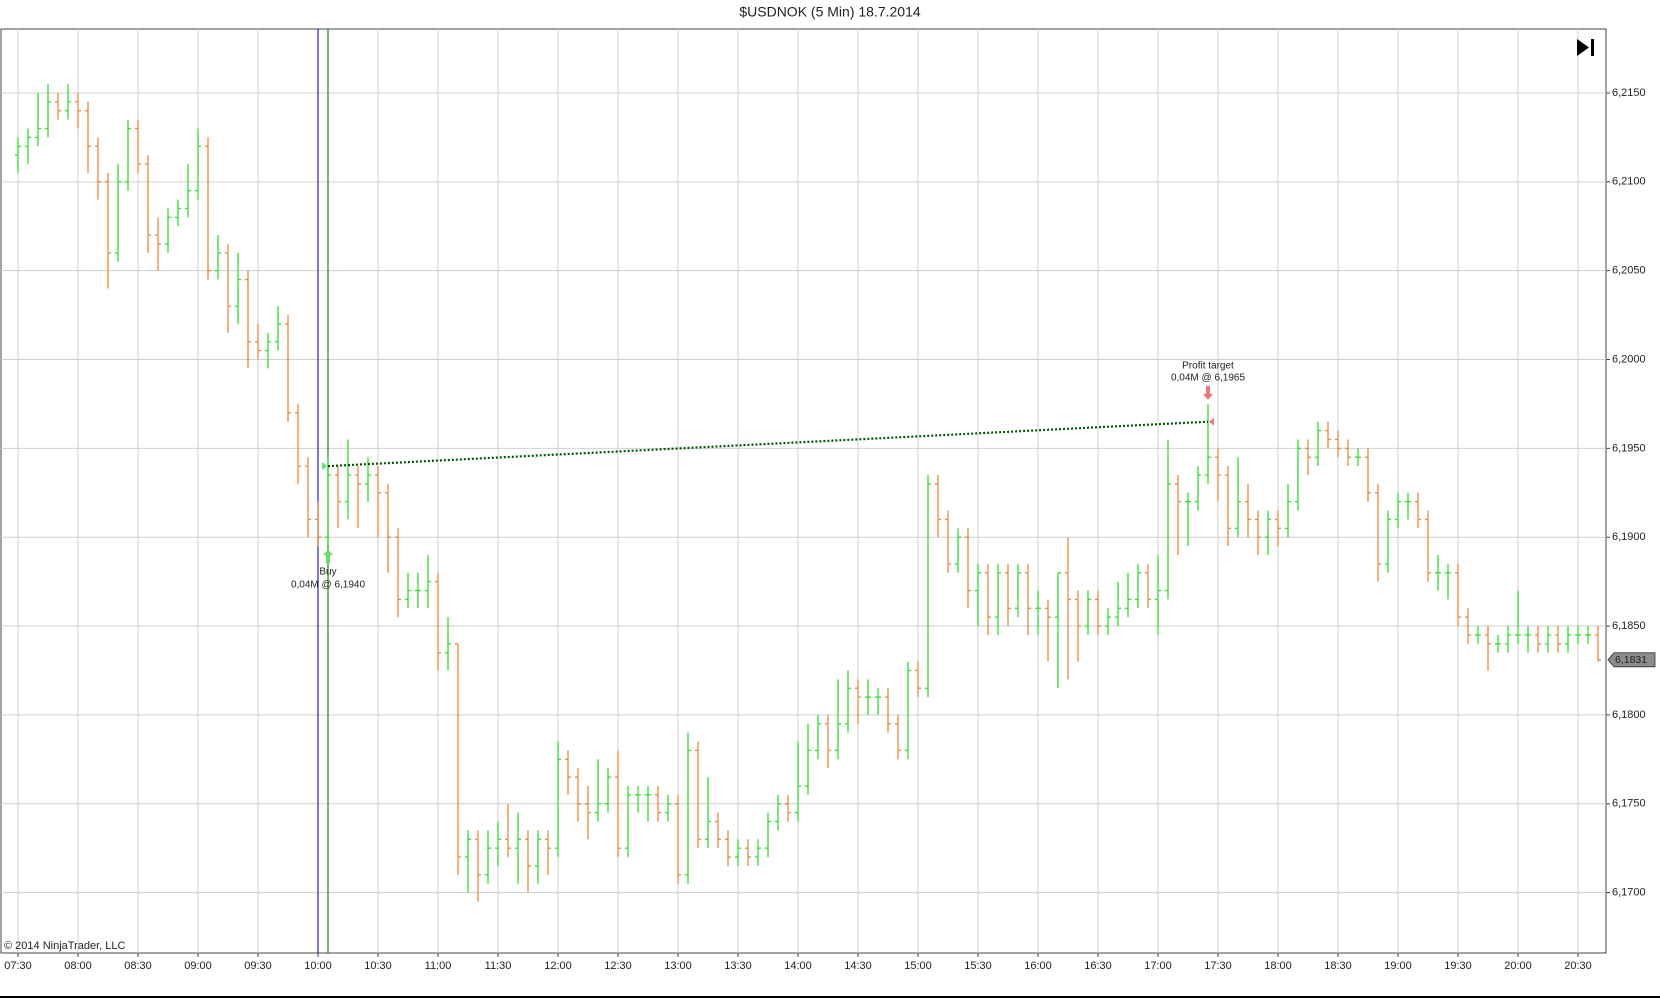 The width and height of the screenshot is (1660, 998). What do you see at coordinates (1592, 47) in the screenshot?
I see `scroll-end-bar` at bounding box center [1592, 47].